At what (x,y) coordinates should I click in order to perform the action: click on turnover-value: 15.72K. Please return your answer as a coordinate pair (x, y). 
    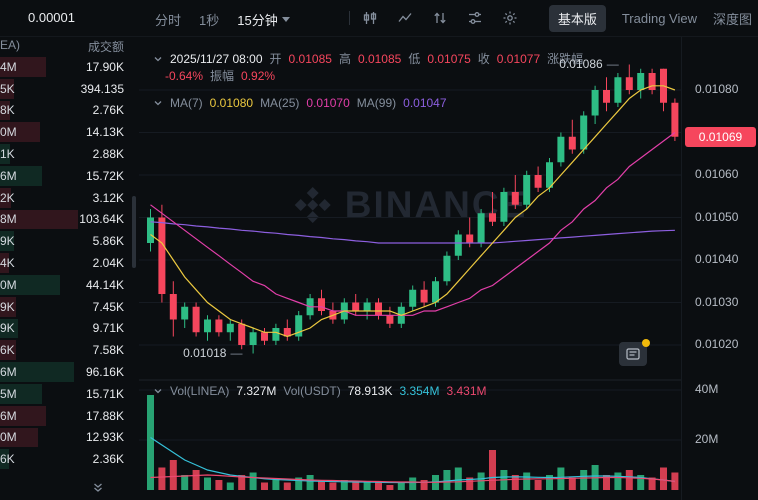
    Looking at the image, I should click on (104, 175).